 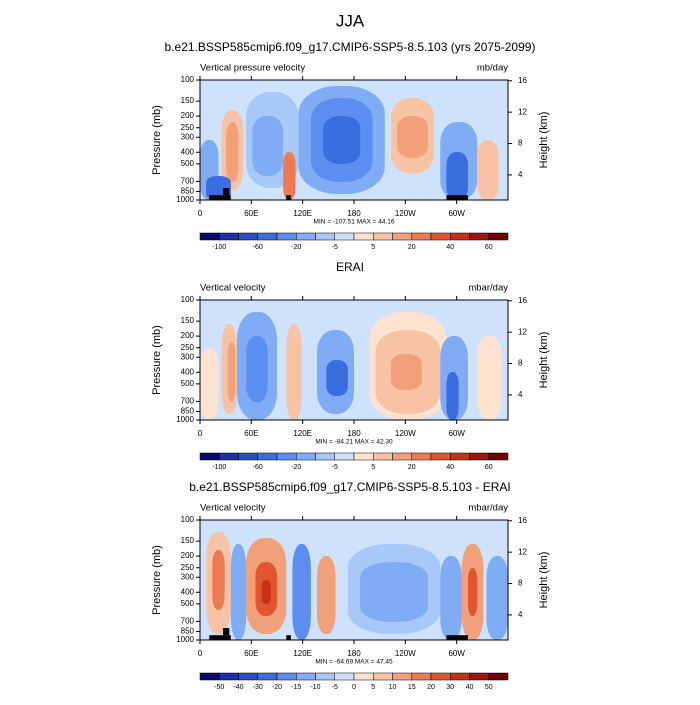 What do you see at coordinates (354, 222) in the screenshot?
I see `stats: MIN = -107.51 MAX = 44.16` at bounding box center [354, 222].